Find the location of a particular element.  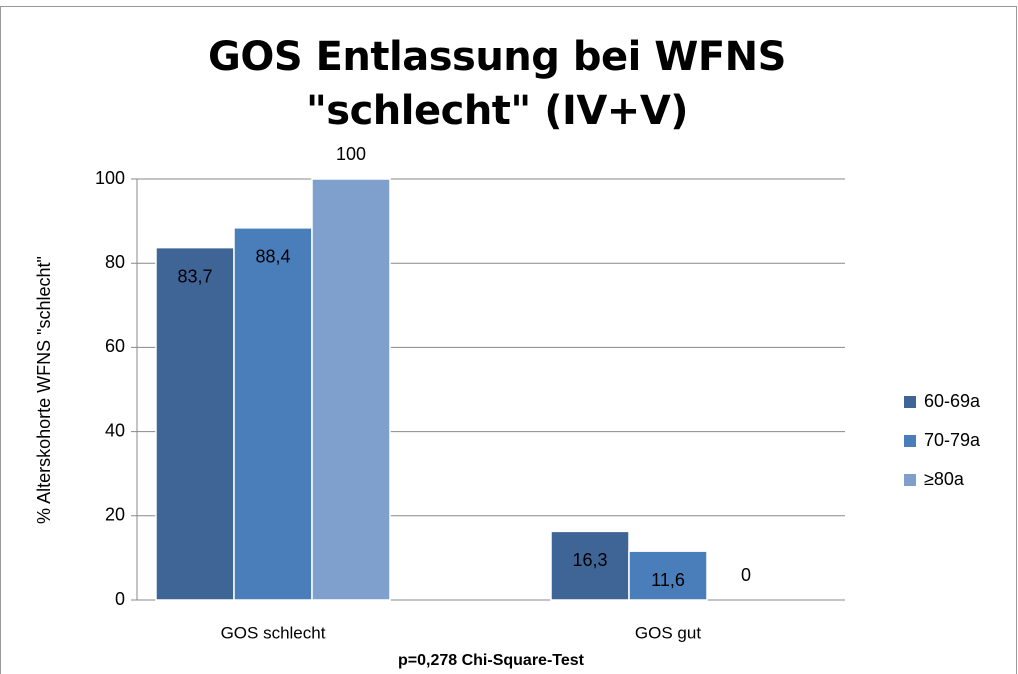

y-tick-label: 100 is located at coordinates (110, 178).